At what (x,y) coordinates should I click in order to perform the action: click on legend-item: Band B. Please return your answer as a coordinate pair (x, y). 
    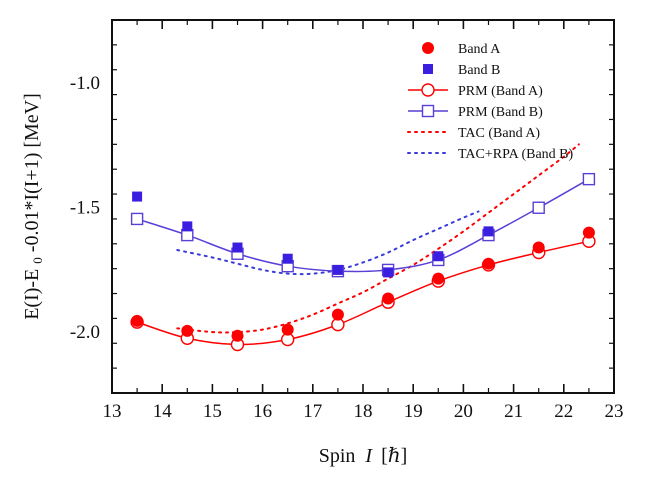
    Looking at the image, I should click on (461, 70).